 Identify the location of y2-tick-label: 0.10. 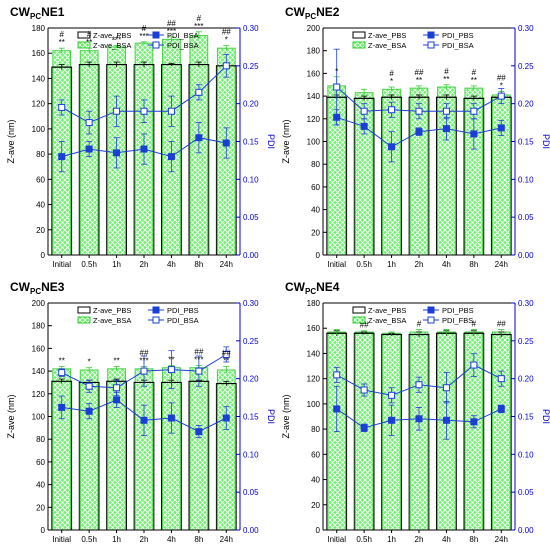
(526, 454).